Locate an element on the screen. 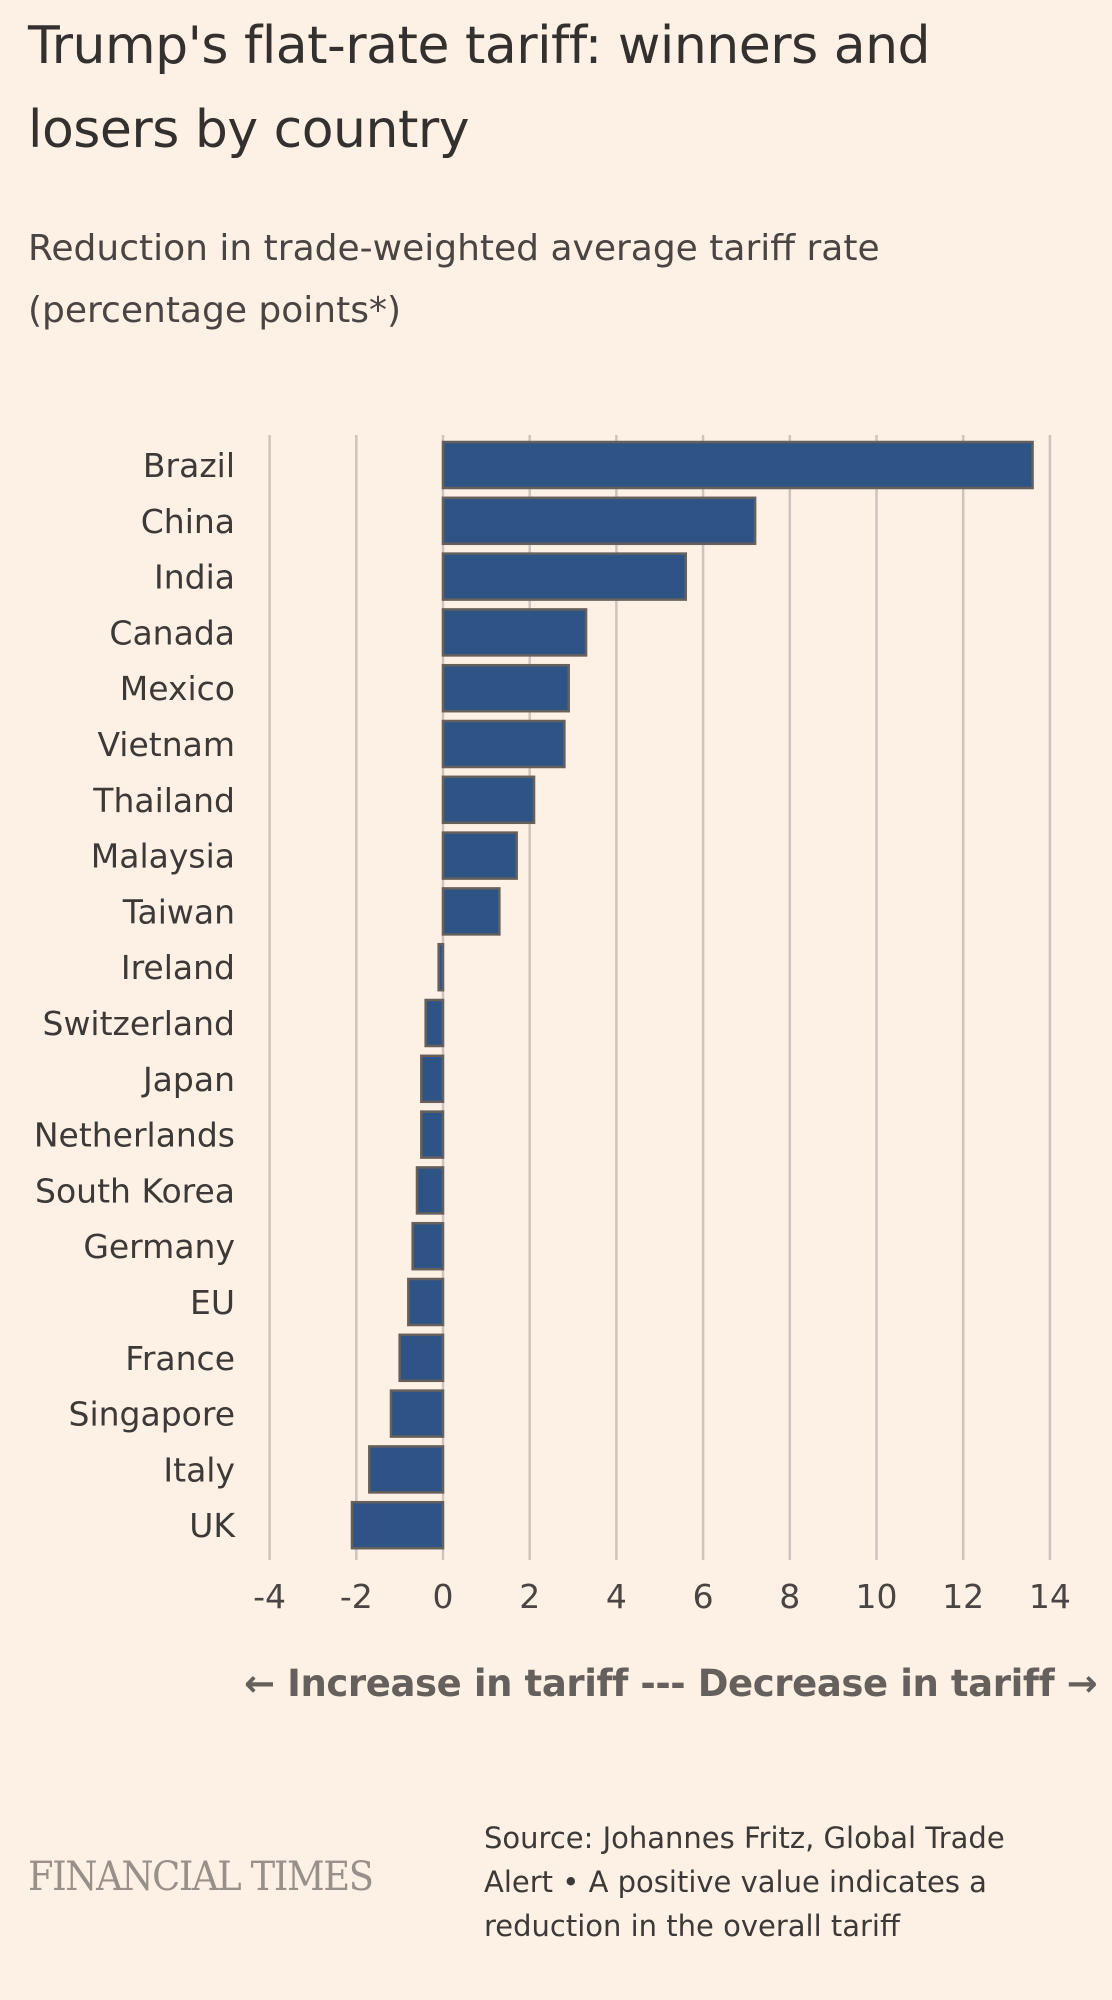 The width and height of the screenshot is (1112, 2000). bar-taiwan is located at coordinates (471, 911).